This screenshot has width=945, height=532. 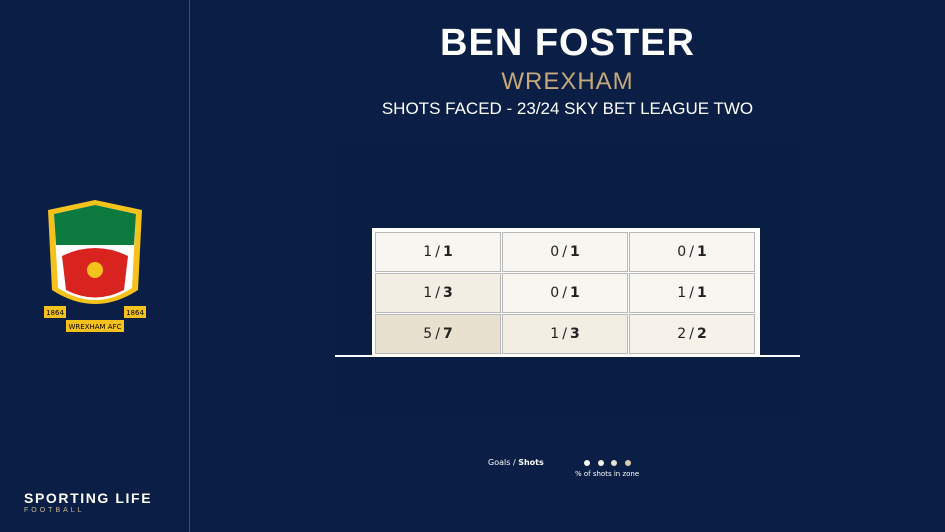 I want to click on brand: SPORTING LIFE FOOTBALL, so click(x=88, y=502).